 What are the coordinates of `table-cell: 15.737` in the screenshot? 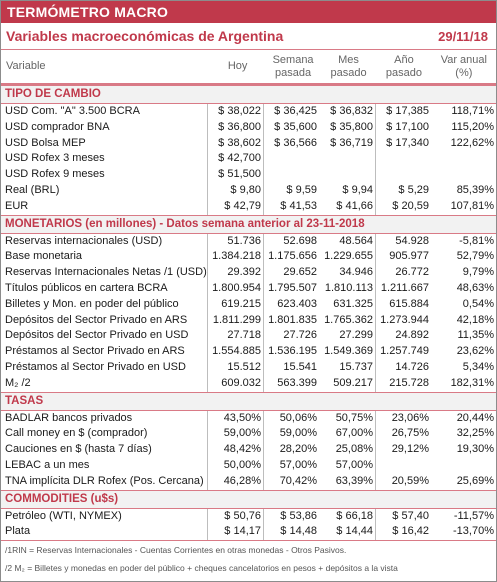 It's located at (356, 366).